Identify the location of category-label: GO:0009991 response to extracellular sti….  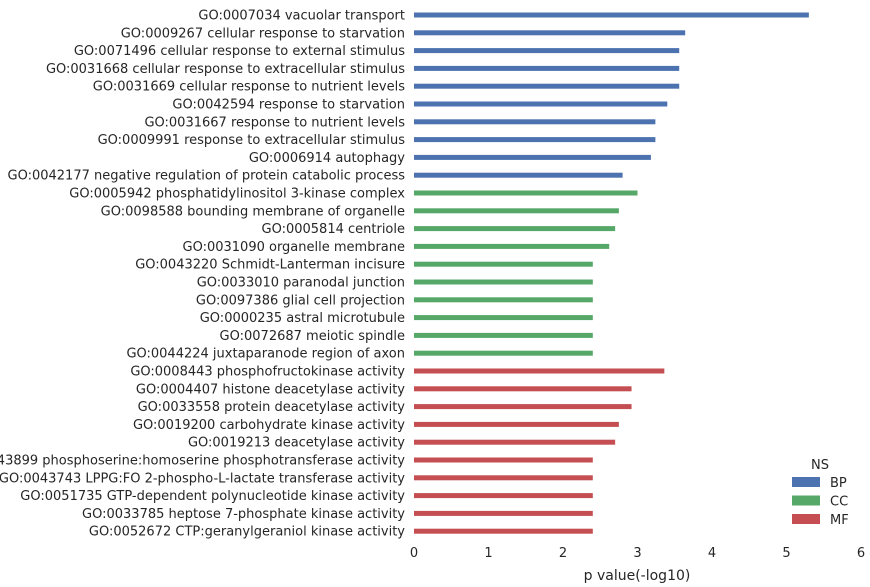
(252, 140).